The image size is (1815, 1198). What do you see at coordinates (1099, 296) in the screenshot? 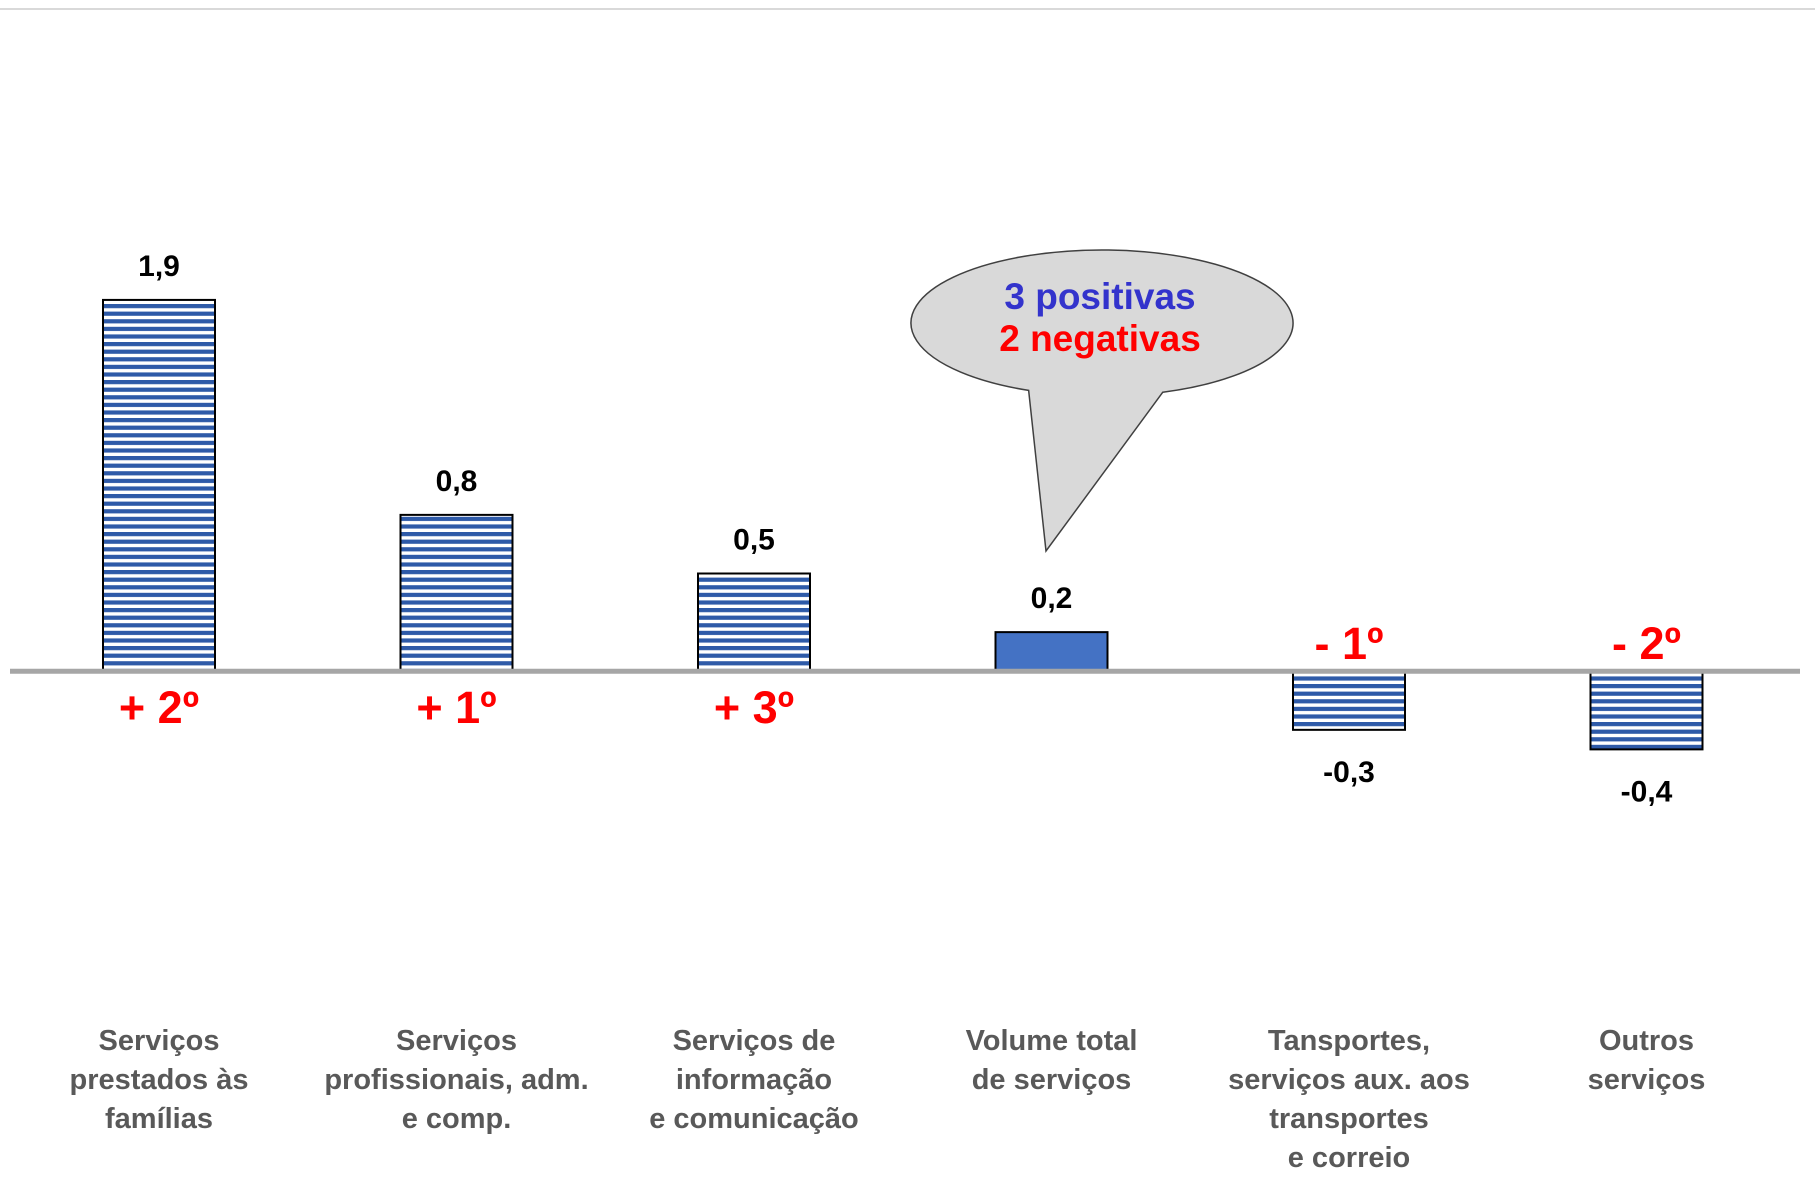
I see `callout-positive-text: 3 positivas` at bounding box center [1099, 296].